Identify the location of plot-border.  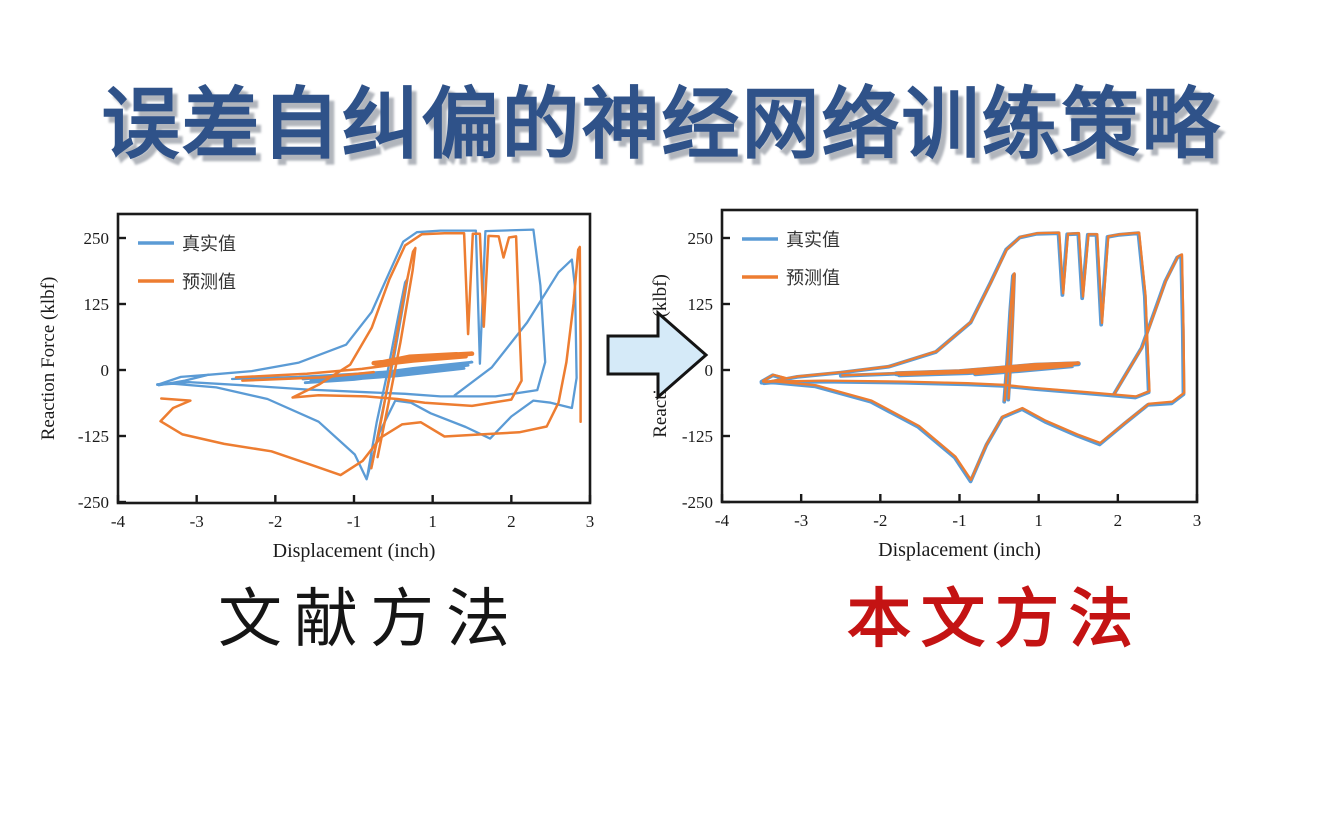
(959, 356).